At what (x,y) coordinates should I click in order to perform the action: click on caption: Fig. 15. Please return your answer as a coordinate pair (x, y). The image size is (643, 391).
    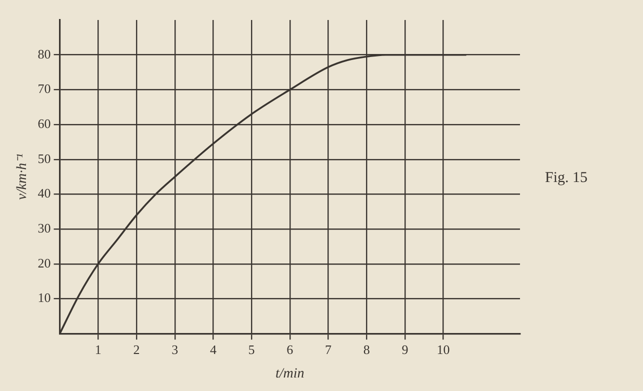
    Looking at the image, I should click on (566, 178).